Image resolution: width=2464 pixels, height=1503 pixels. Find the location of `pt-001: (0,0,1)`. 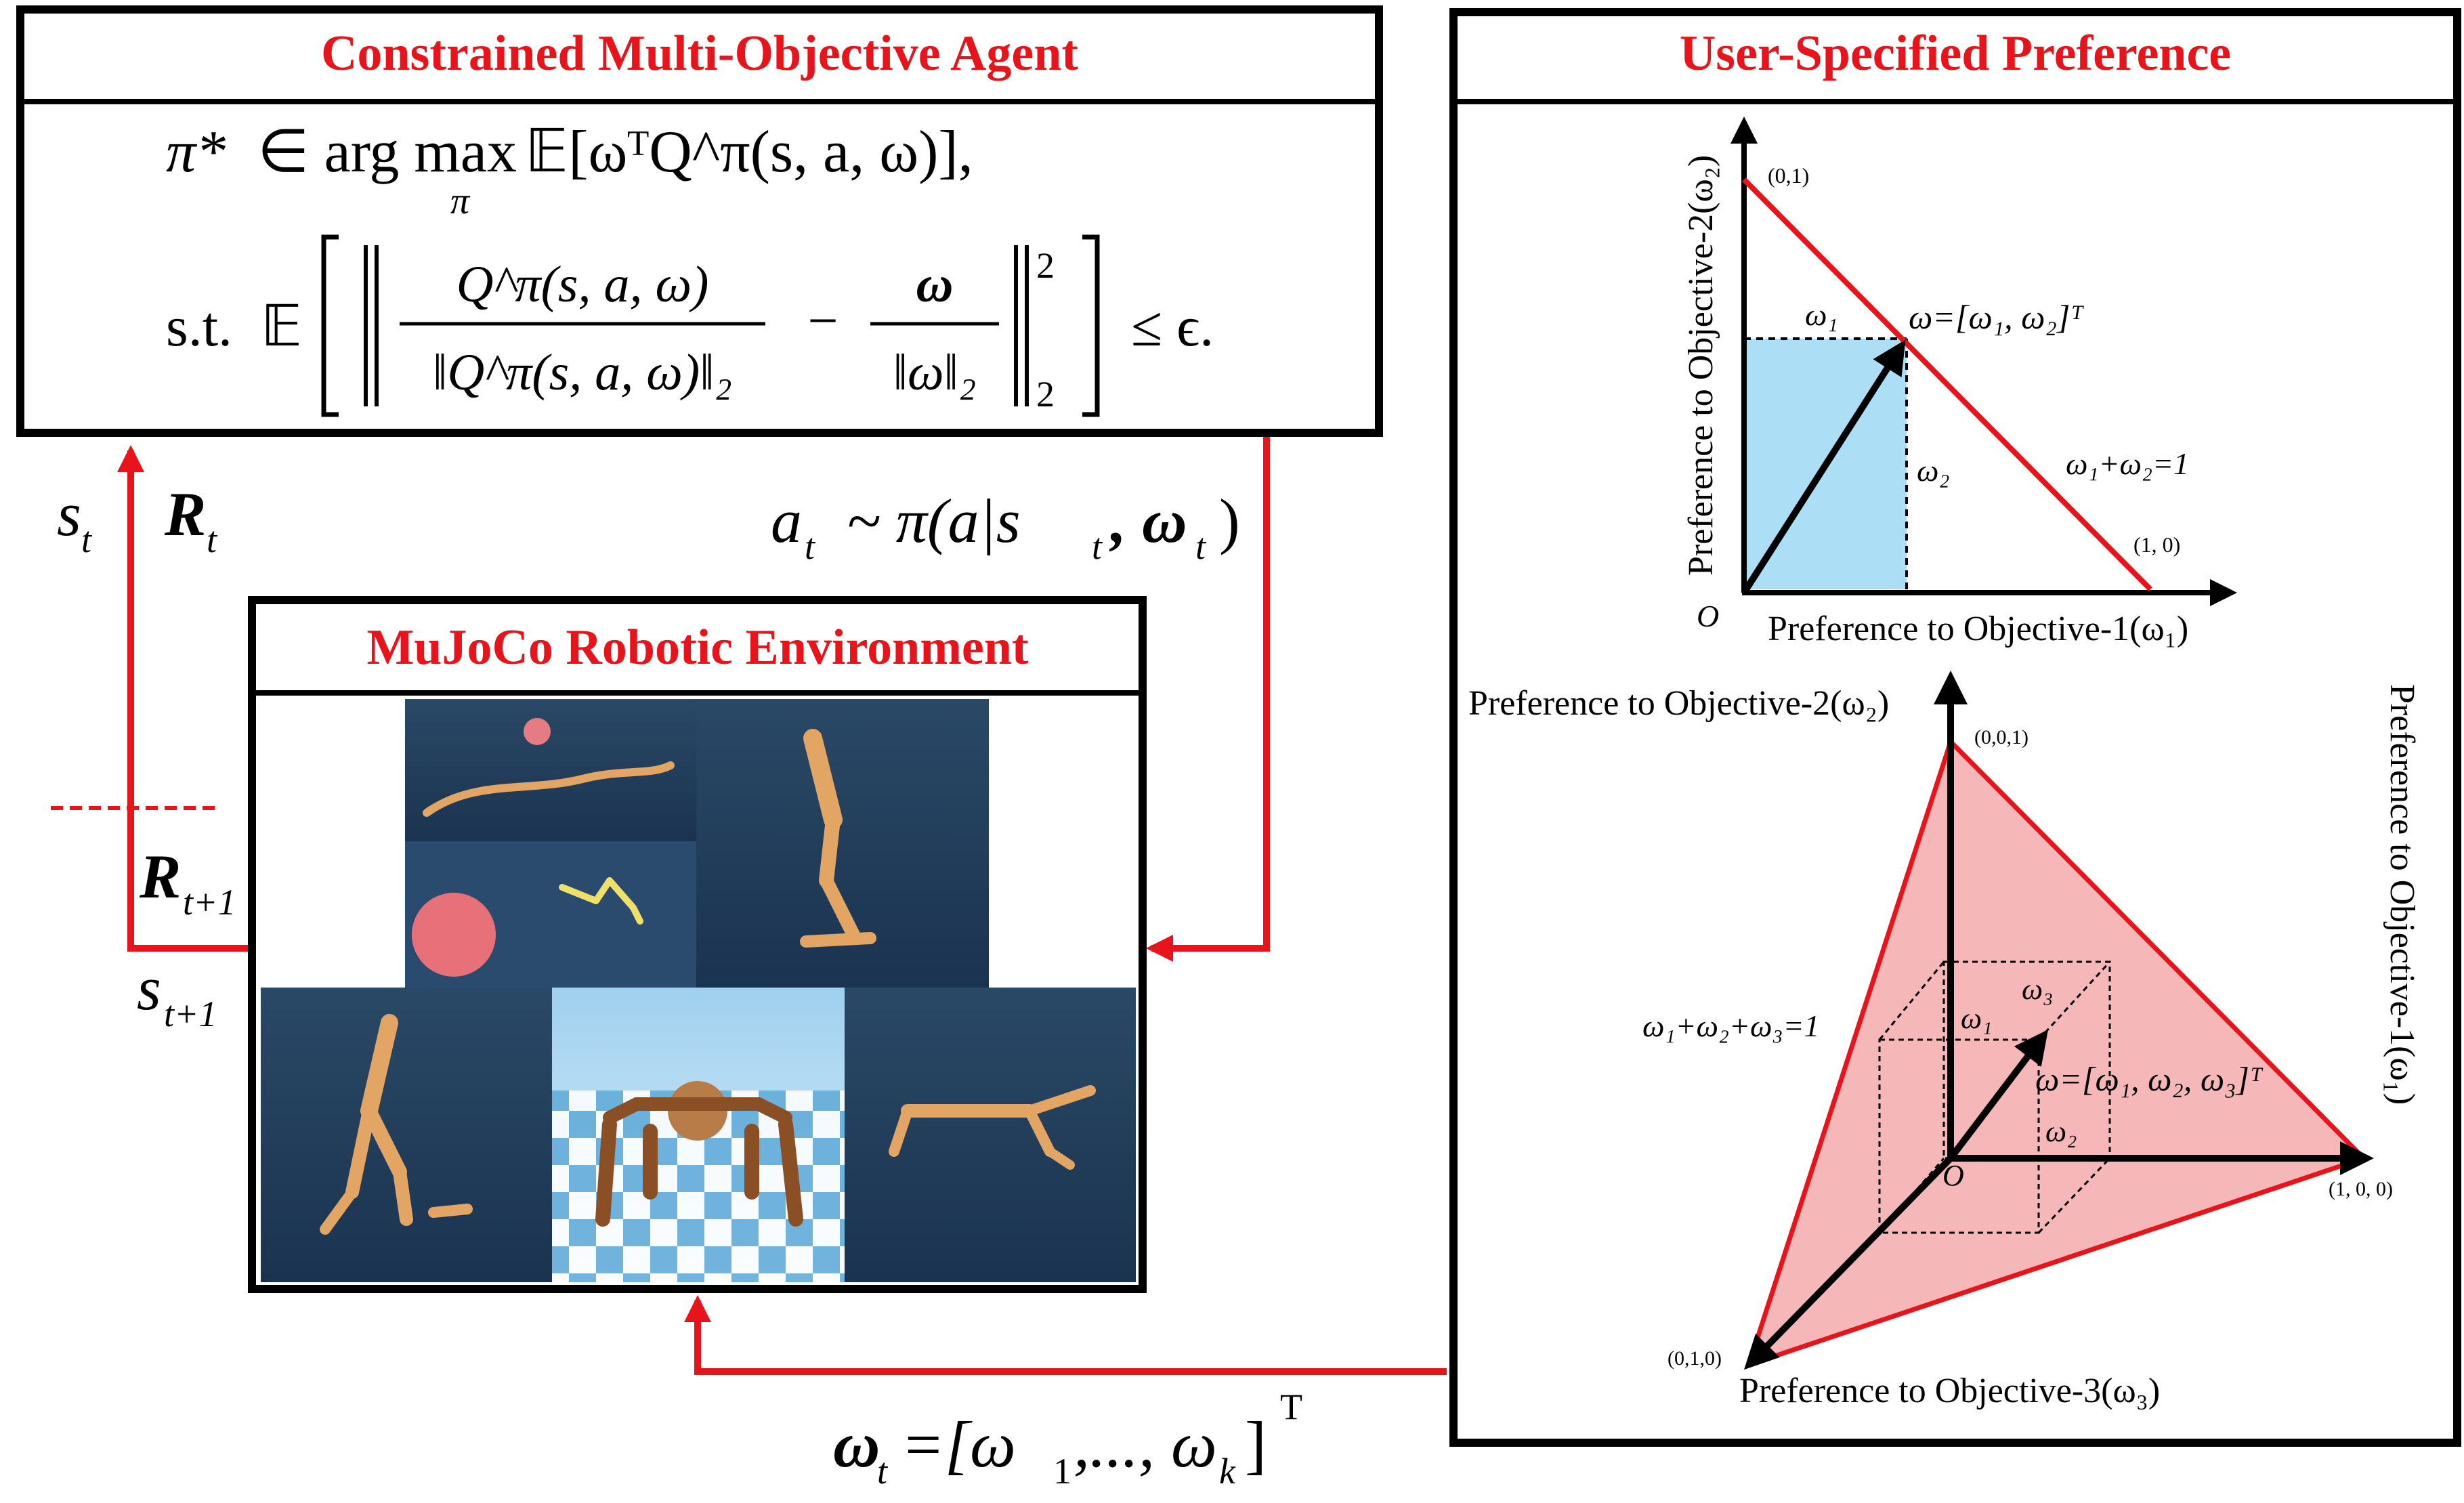

pt-001: (0,0,1) is located at coordinates (2001, 737).